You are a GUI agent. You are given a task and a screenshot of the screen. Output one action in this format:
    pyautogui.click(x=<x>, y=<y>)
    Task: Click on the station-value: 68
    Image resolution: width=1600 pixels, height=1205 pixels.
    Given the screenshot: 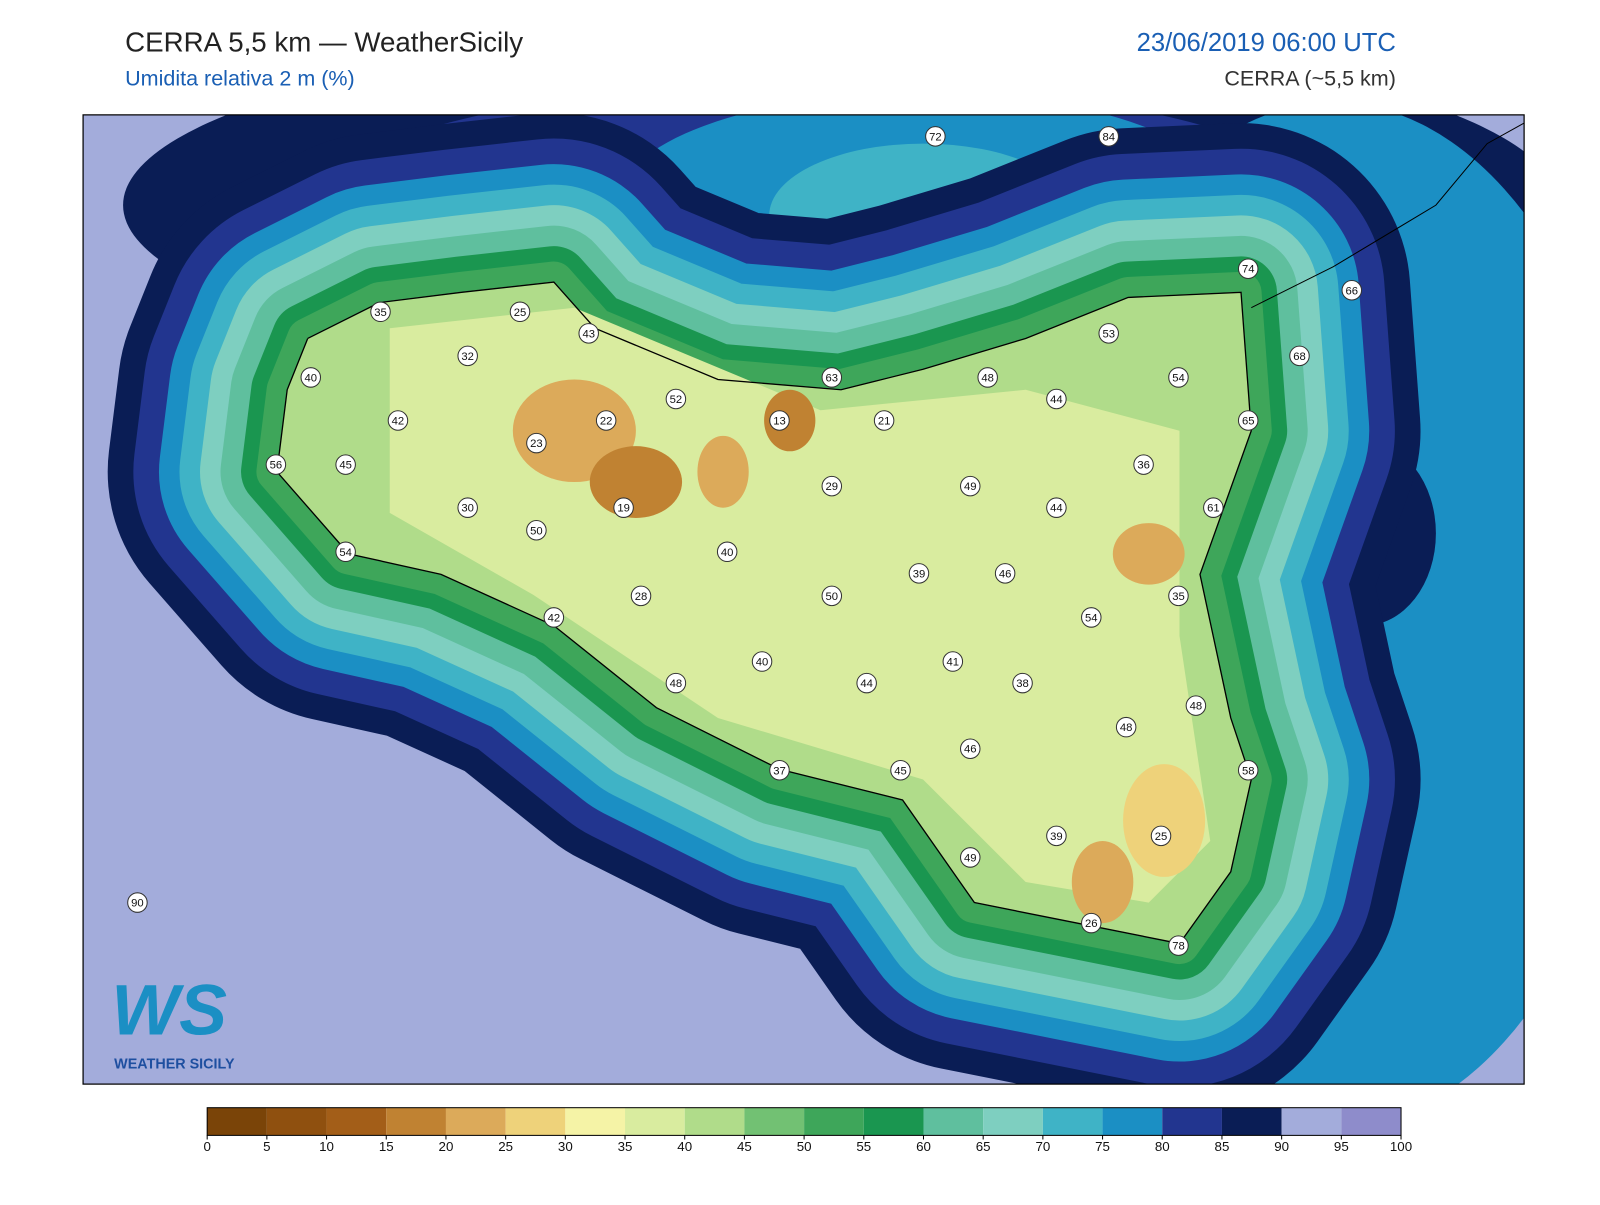 What is the action you would take?
    pyautogui.click(x=1299, y=357)
    